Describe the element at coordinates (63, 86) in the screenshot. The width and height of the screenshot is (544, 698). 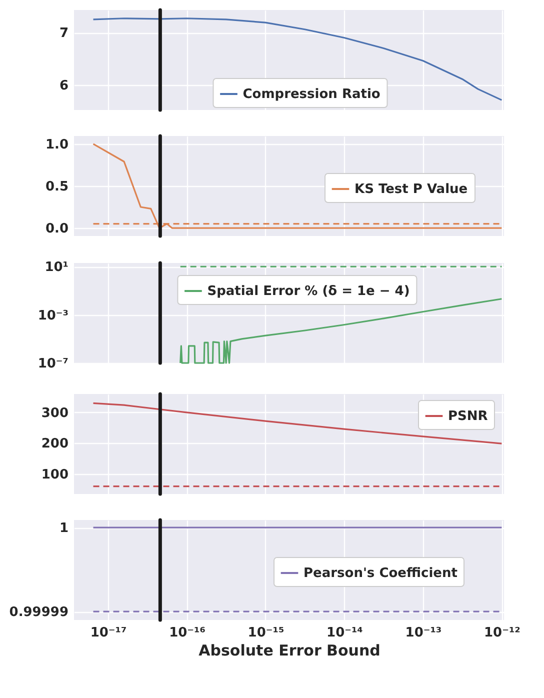
I see `y-tick-label: 6` at that location.